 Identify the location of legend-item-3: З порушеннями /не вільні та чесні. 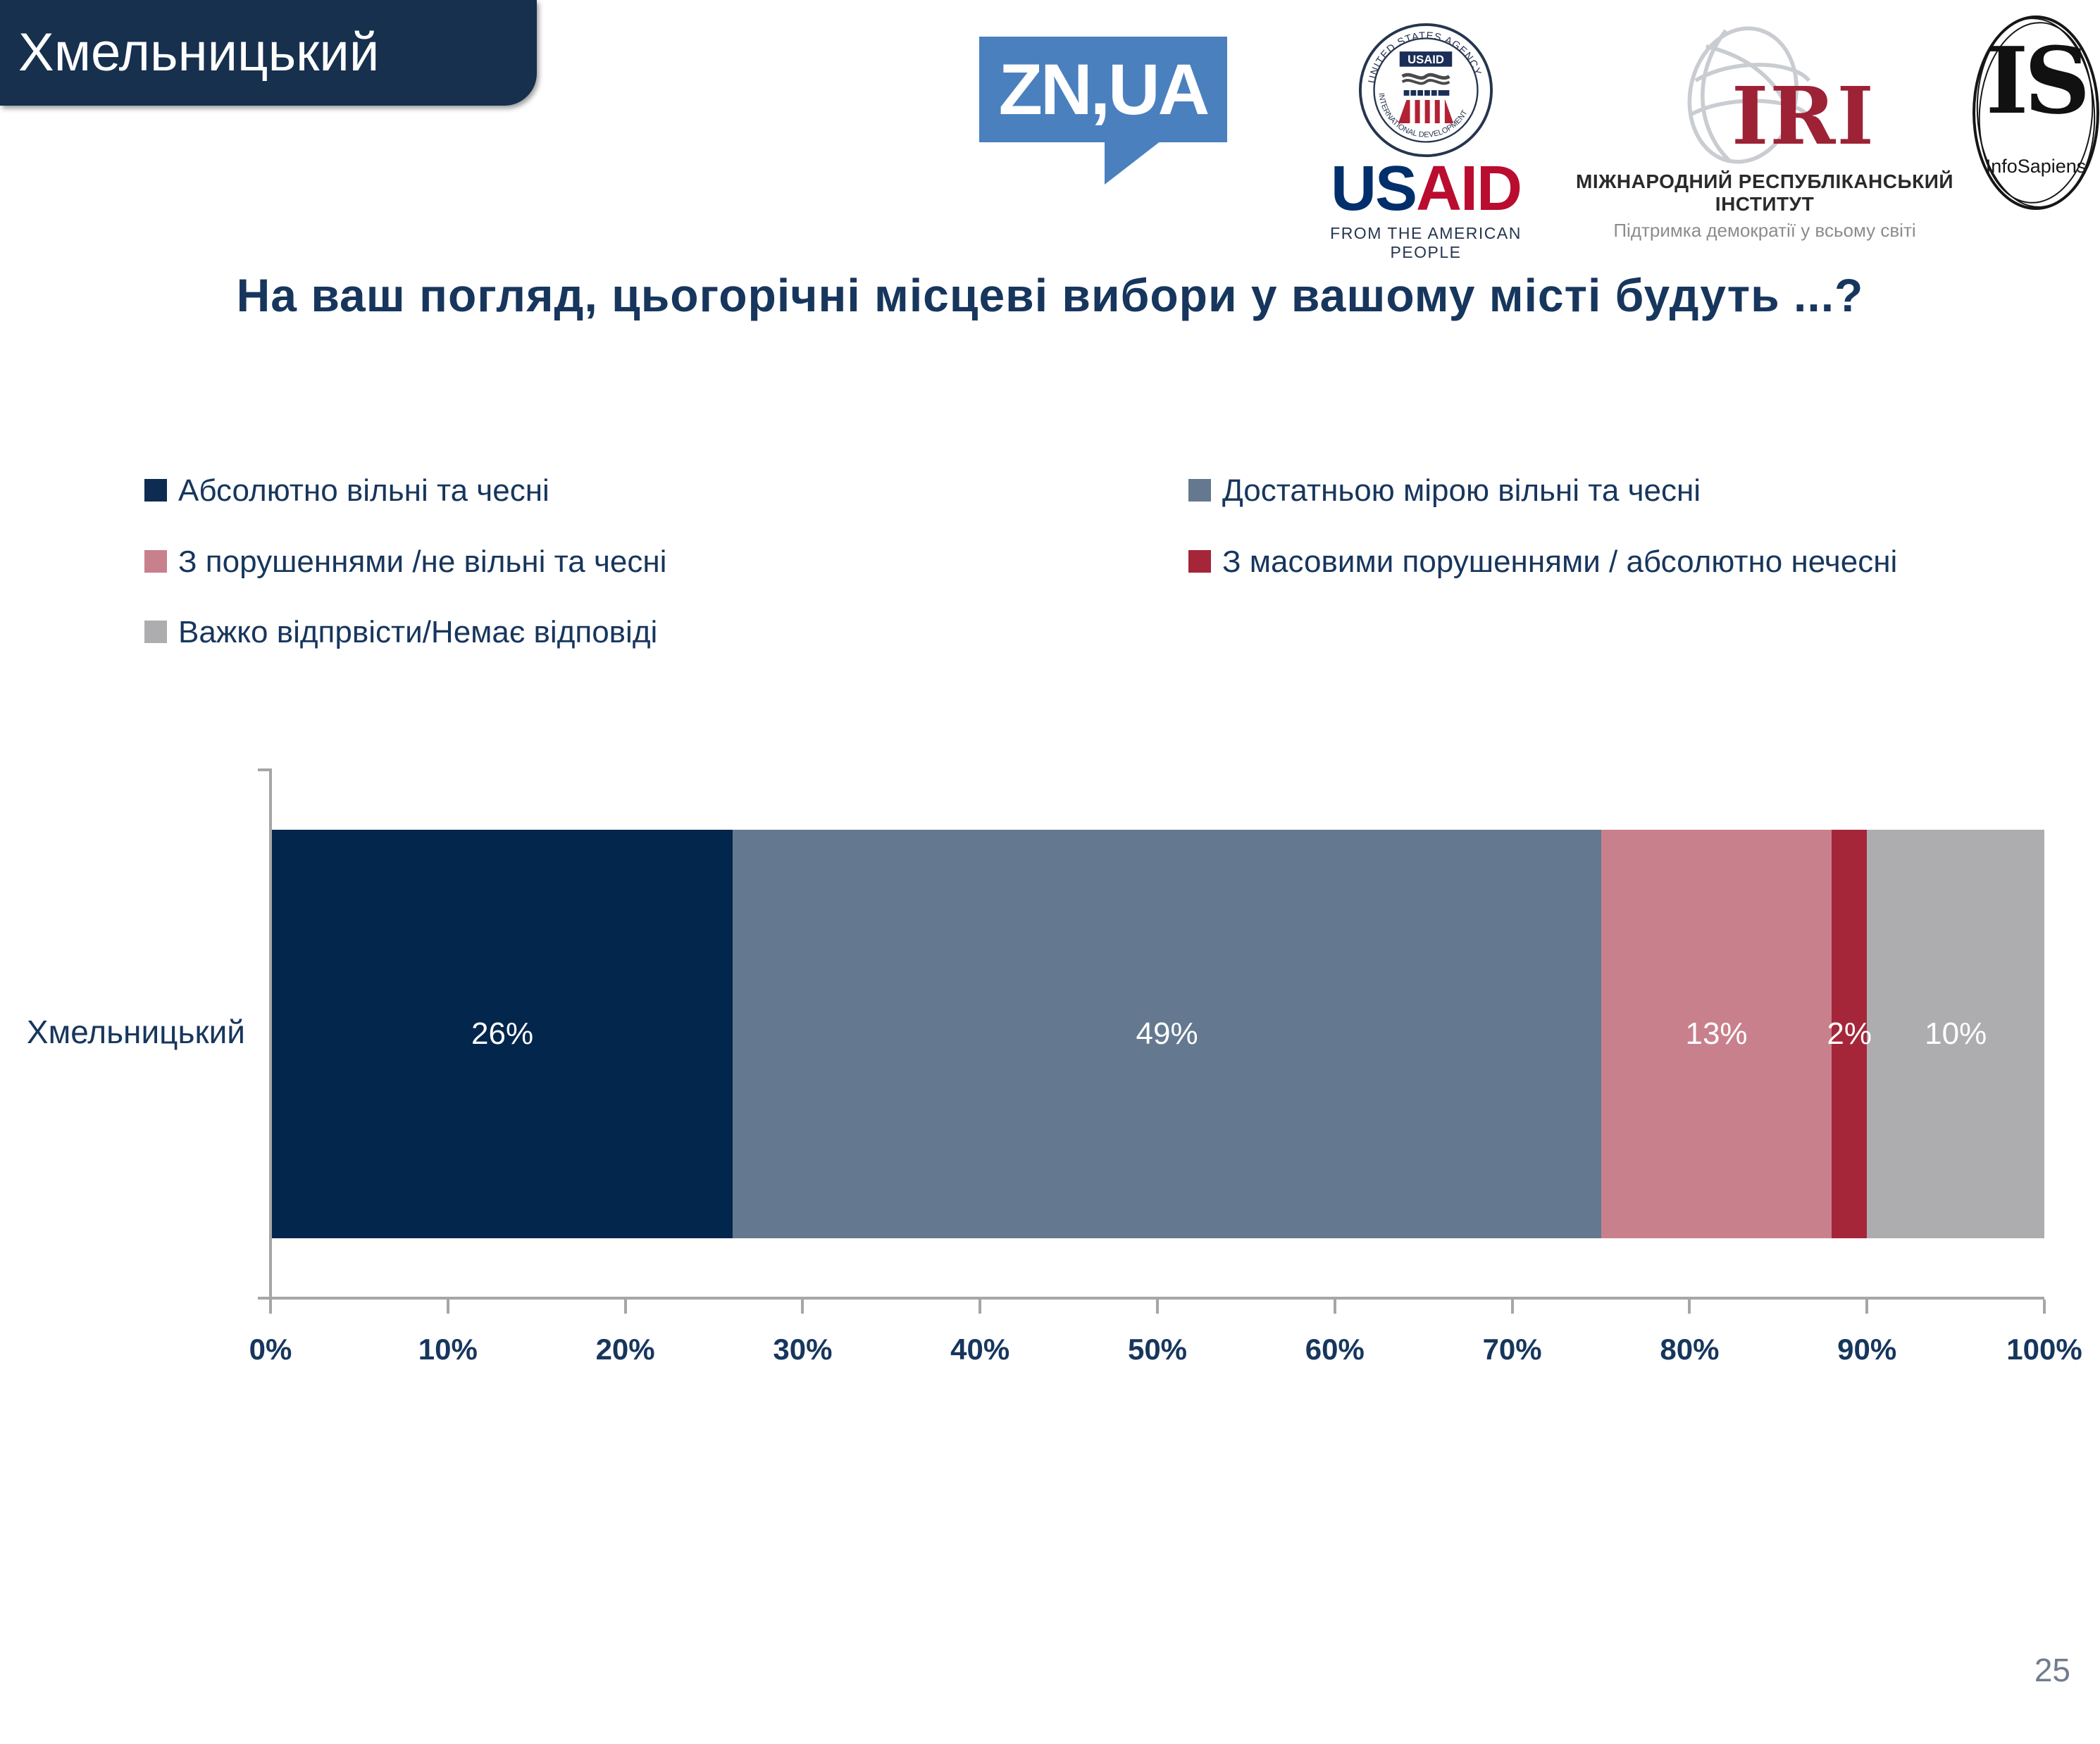
(666, 562).